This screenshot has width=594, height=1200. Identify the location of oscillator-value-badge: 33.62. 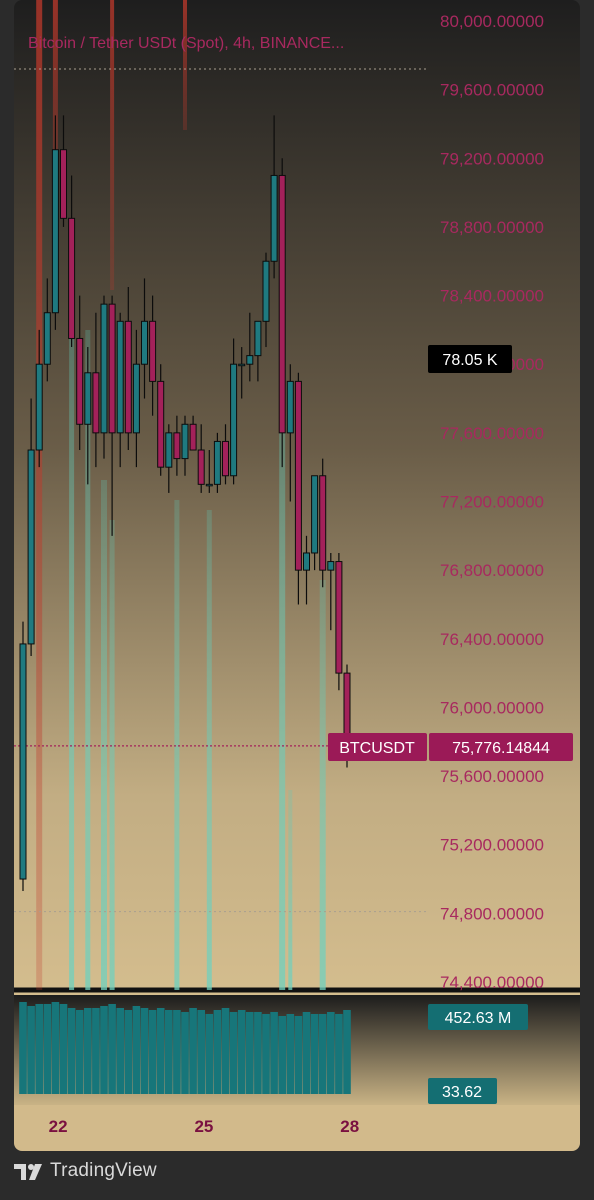
(462, 1091).